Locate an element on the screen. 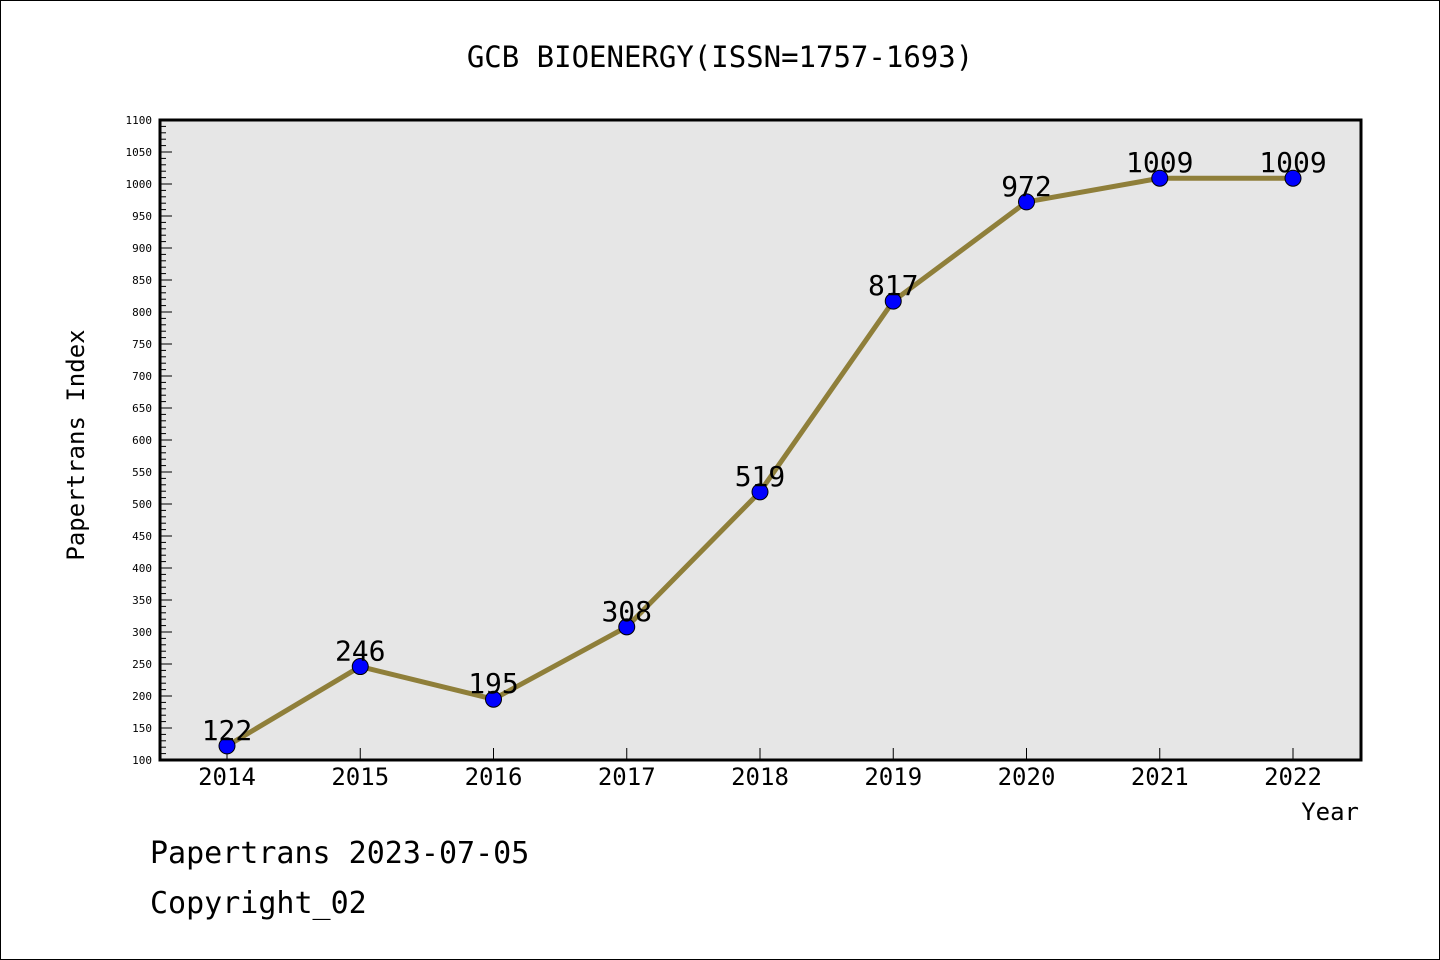 Image resolution: width=1440 pixels, height=960 pixels. y-tick-label: 400 is located at coordinates (142, 568).